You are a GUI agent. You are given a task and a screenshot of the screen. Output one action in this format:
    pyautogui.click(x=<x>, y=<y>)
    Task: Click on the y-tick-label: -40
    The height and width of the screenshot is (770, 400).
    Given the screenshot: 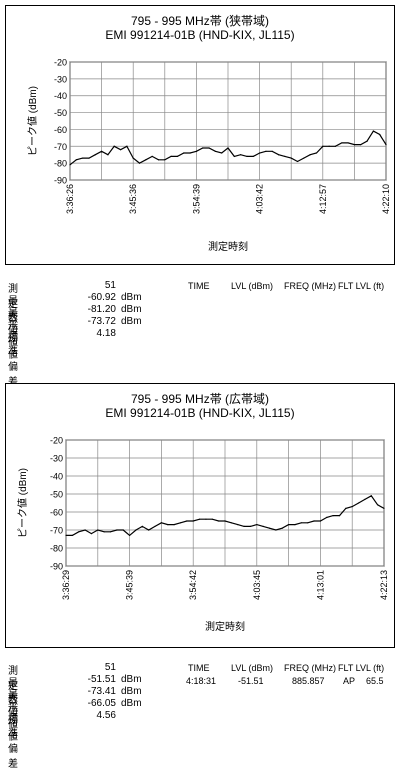 What is the action you would take?
    pyautogui.click(x=56, y=477)
    